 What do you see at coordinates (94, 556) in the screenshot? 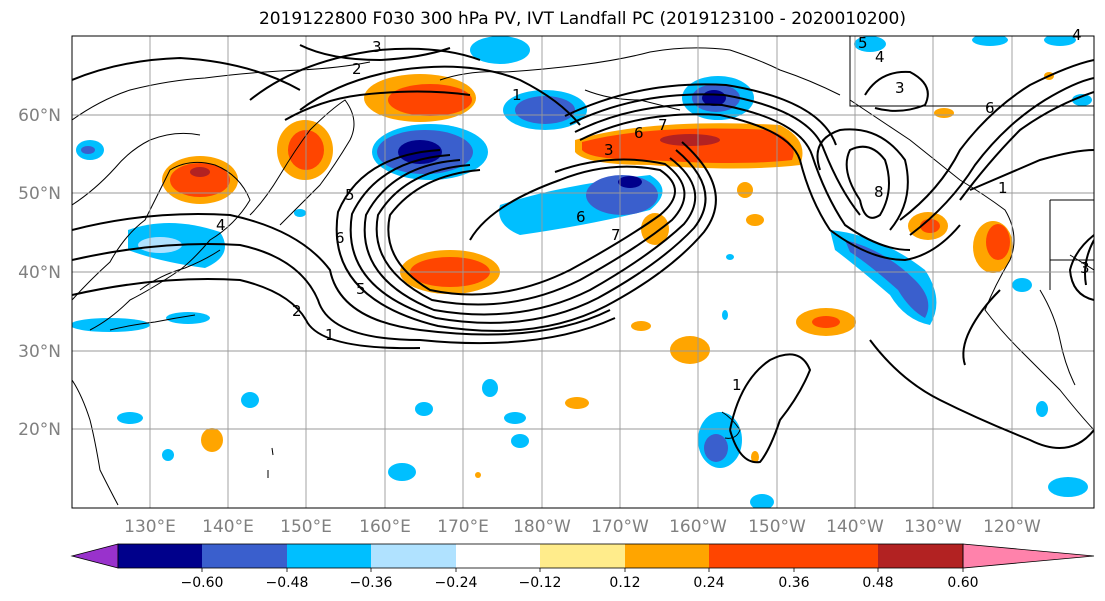
I see `colorbar-extend-low` at bounding box center [94, 556].